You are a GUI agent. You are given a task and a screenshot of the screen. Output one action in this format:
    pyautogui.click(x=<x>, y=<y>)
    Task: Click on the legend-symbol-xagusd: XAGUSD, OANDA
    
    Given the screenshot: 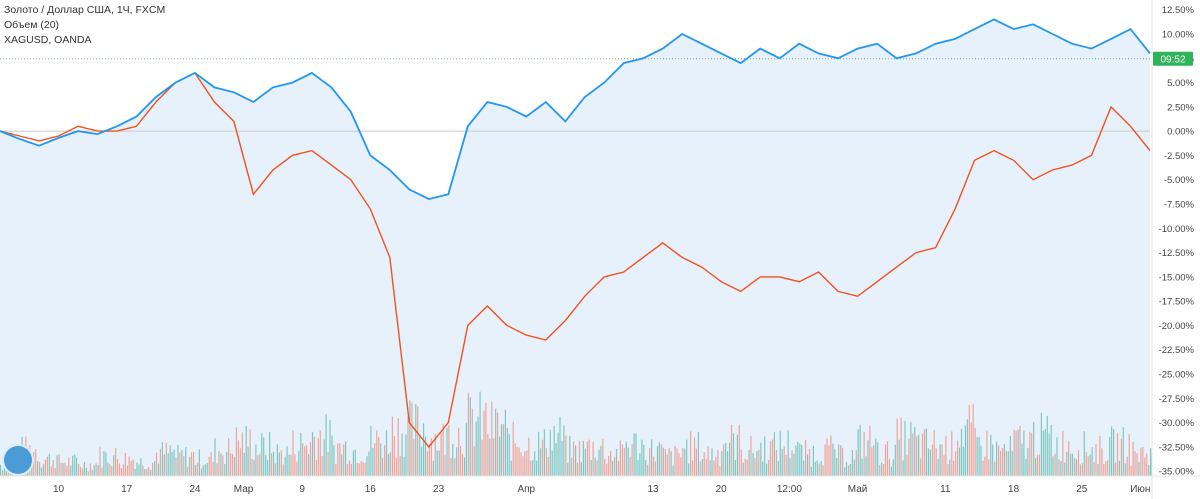 What is the action you would take?
    pyautogui.click(x=48, y=40)
    